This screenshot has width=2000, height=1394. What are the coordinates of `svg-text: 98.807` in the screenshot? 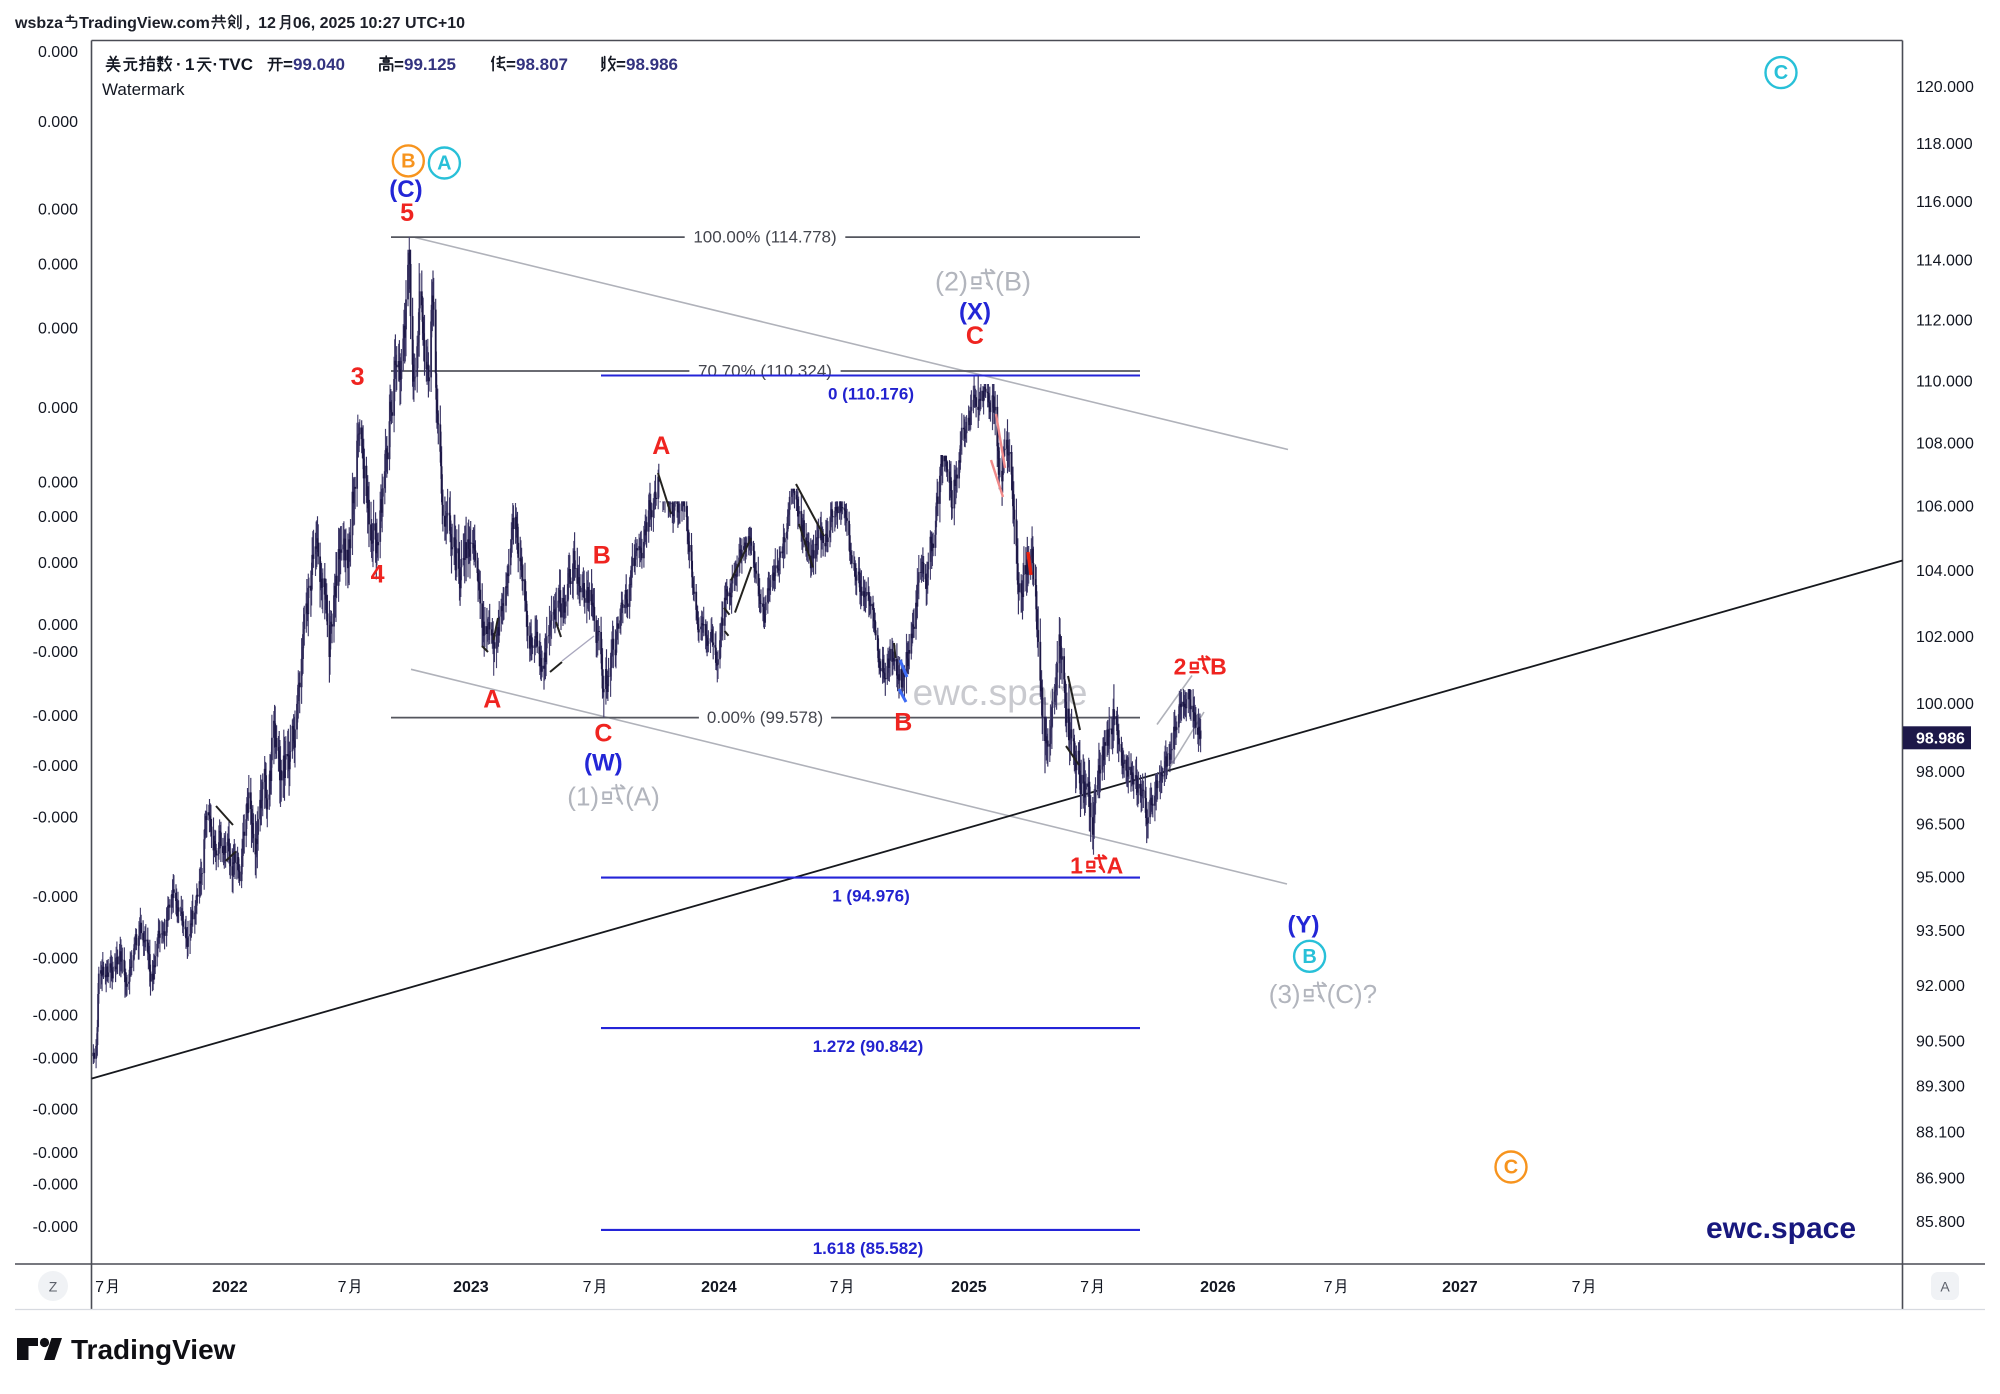 It's located at (542, 64).